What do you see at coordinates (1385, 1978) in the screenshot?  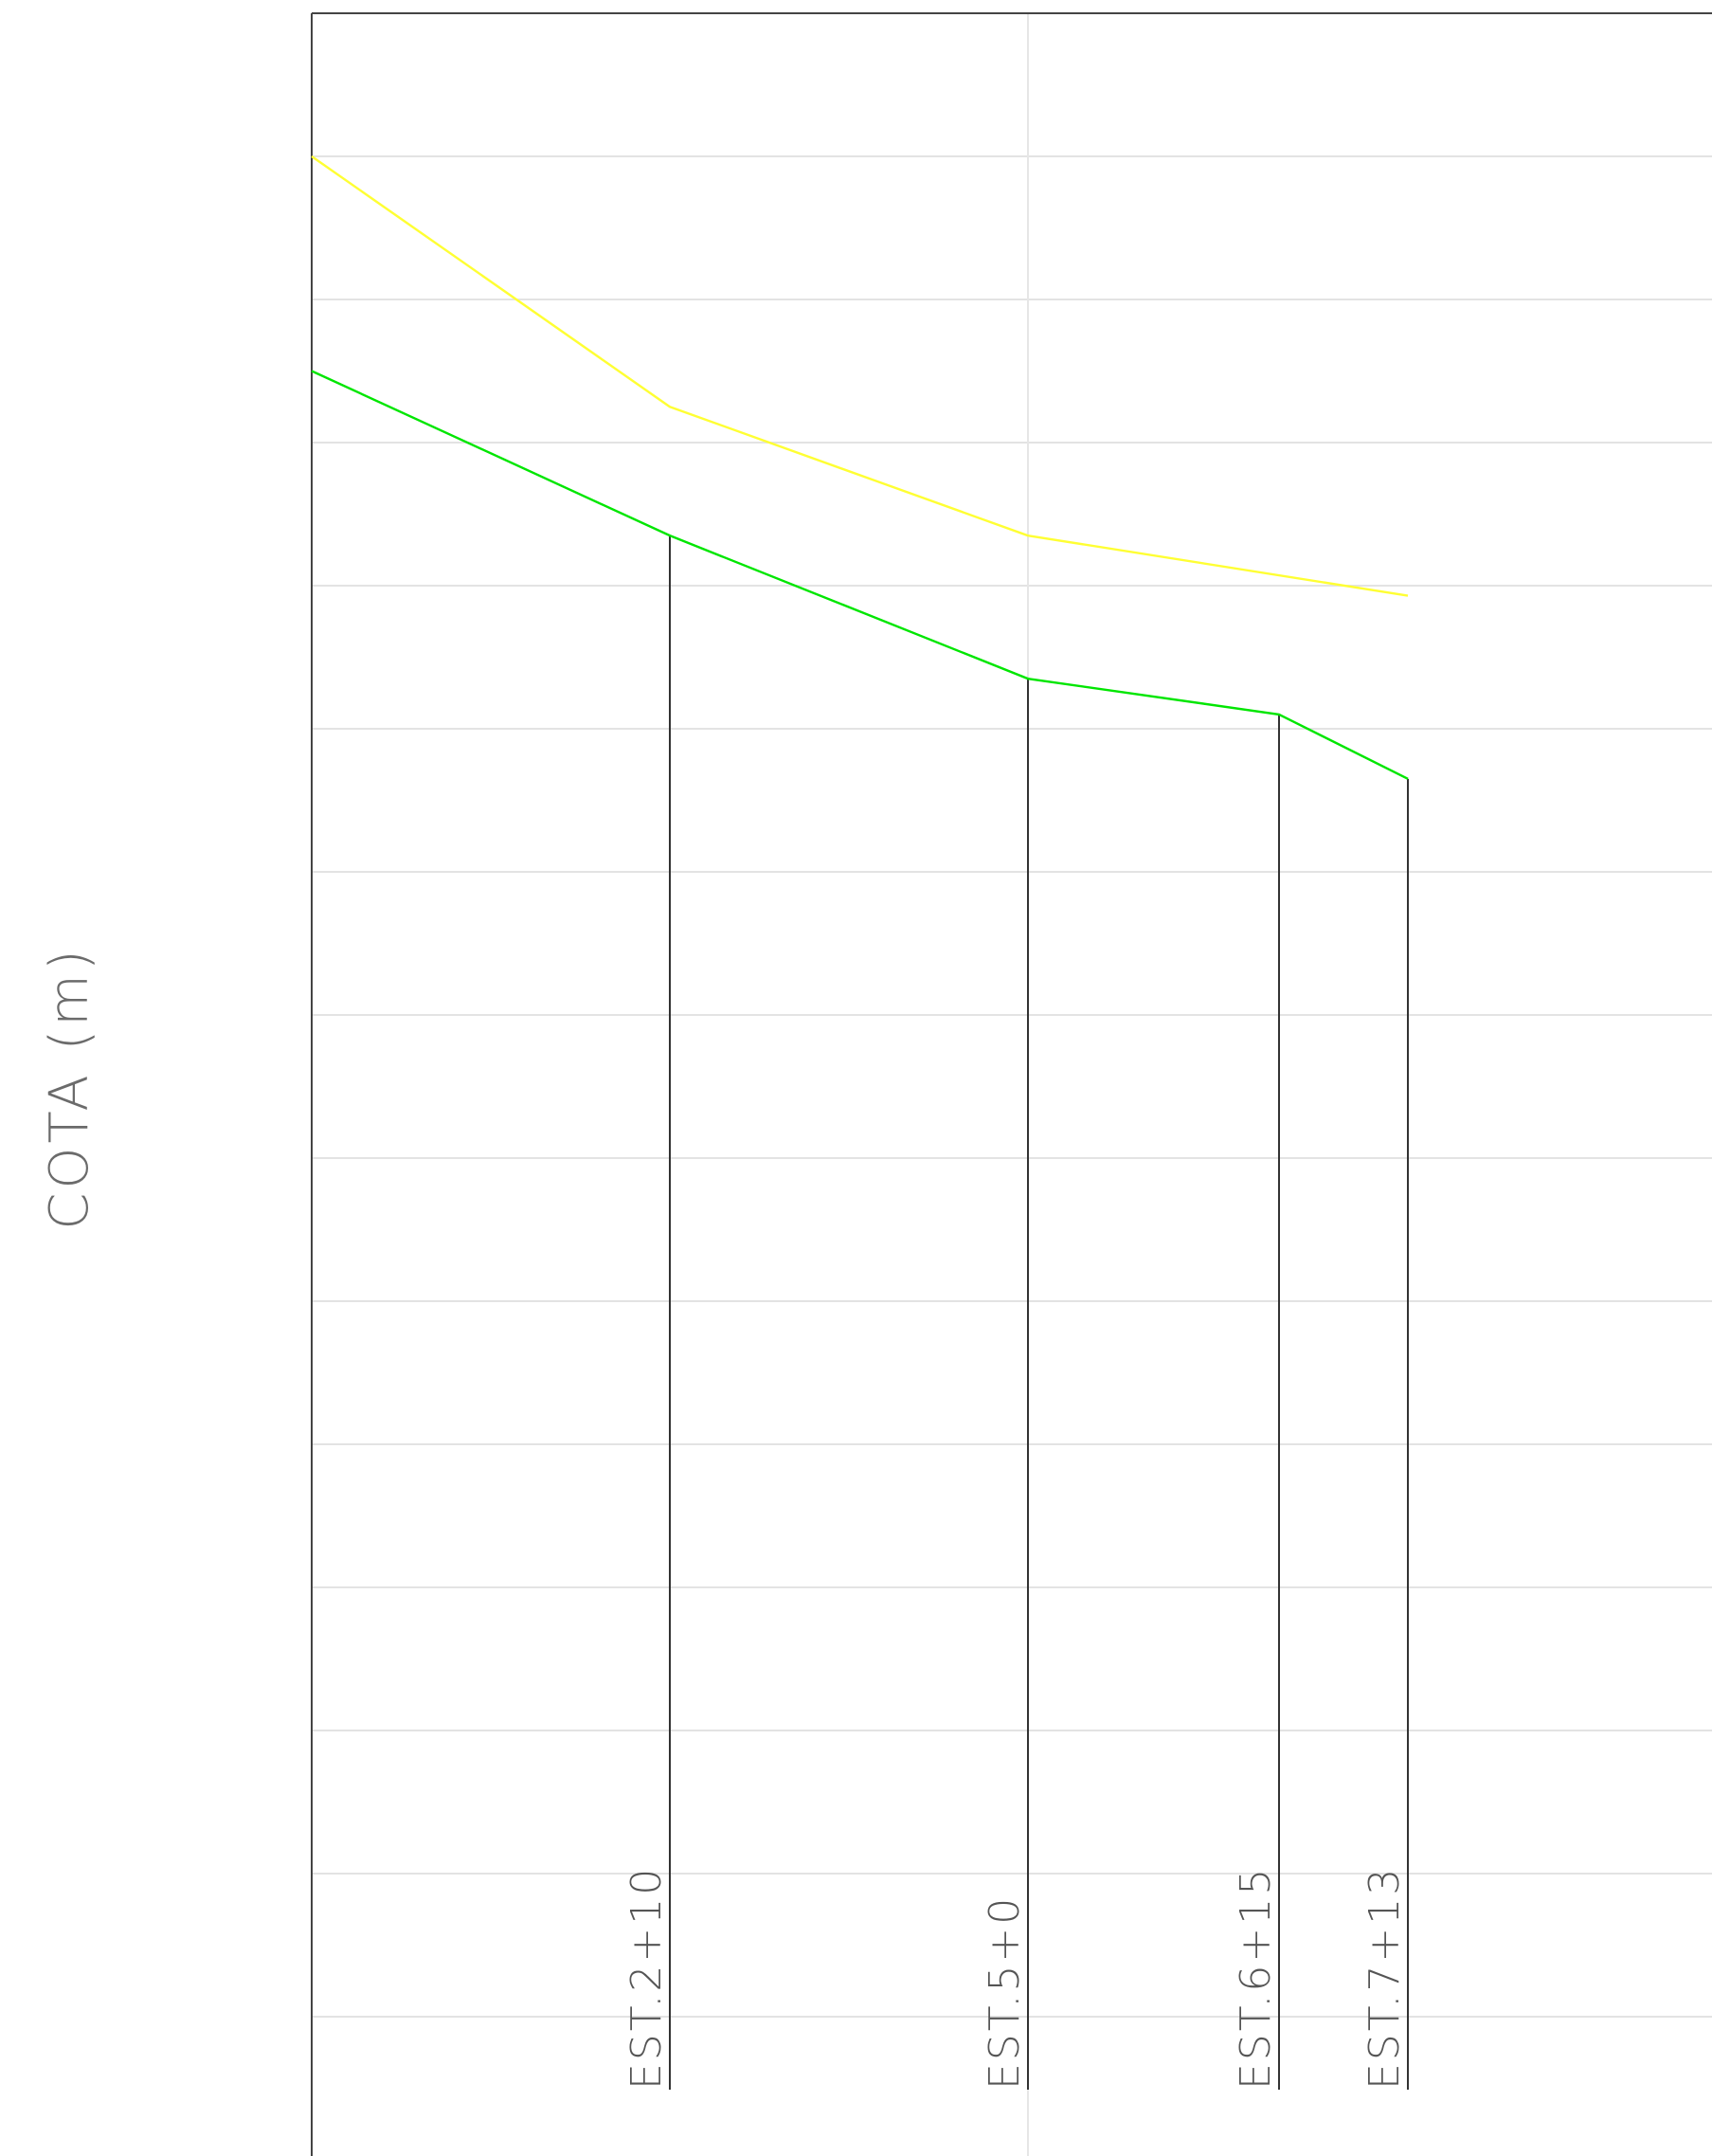 I see `station-label: EST.7+13` at bounding box center [1385, 1978].